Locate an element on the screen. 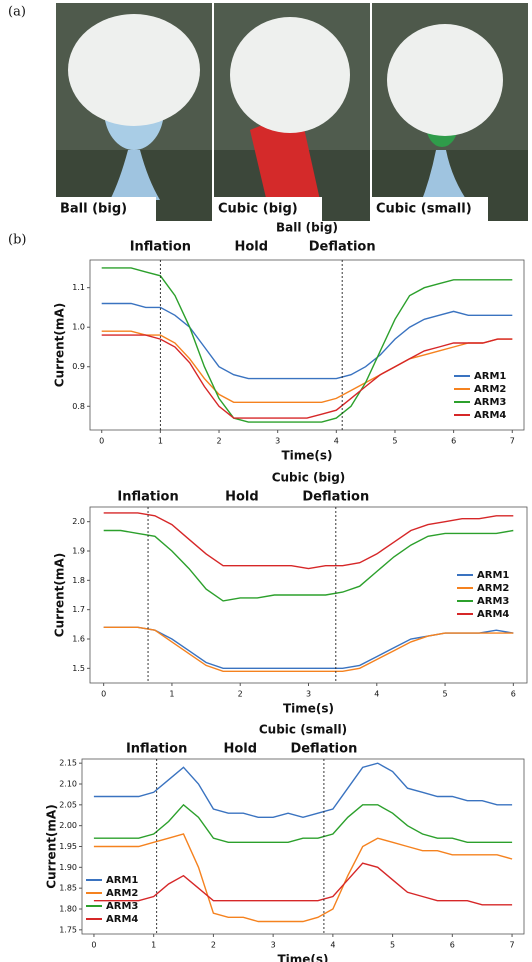 This screenshot has width=532, height=962. panel-label: (a) is located at coordinates (17, 12).